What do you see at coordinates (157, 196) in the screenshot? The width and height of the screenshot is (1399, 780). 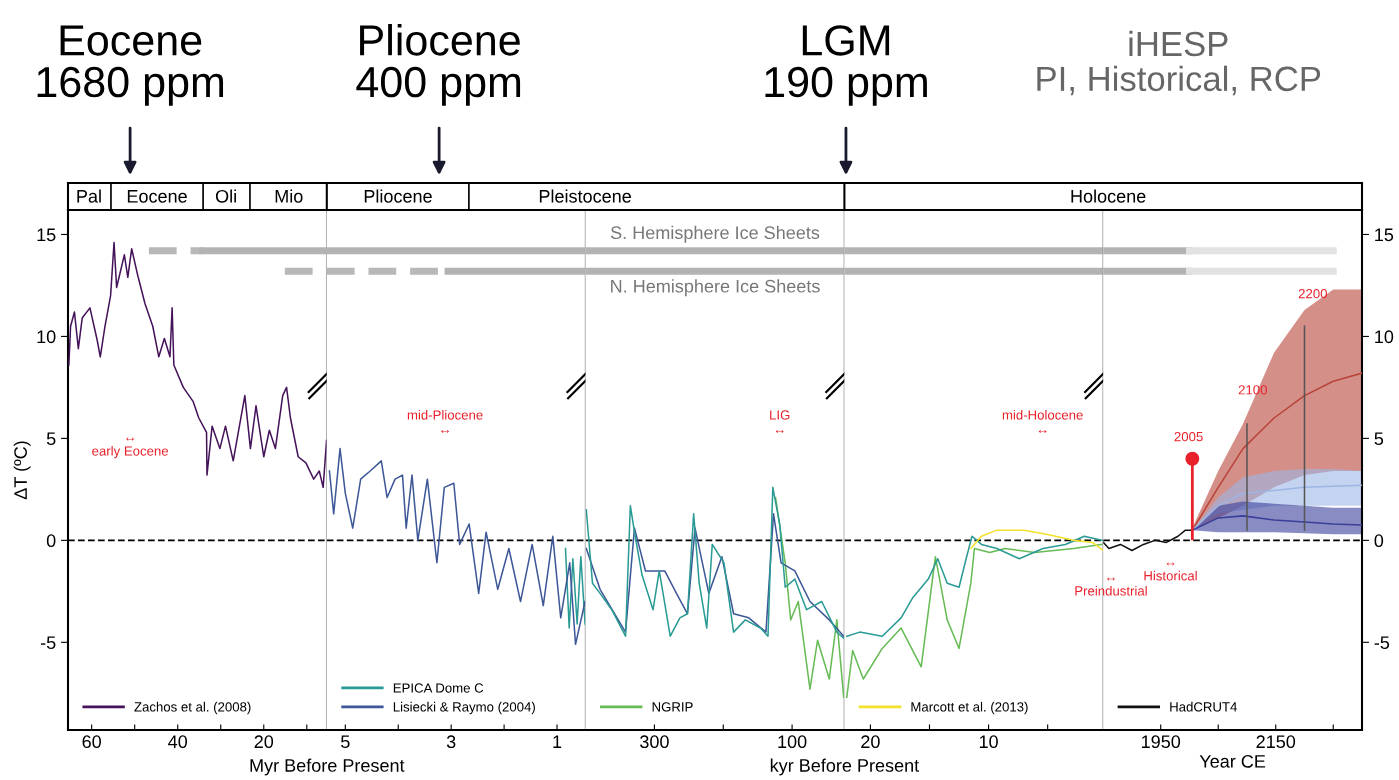 I see `text: Eocene` at bounding box center [157, 196].